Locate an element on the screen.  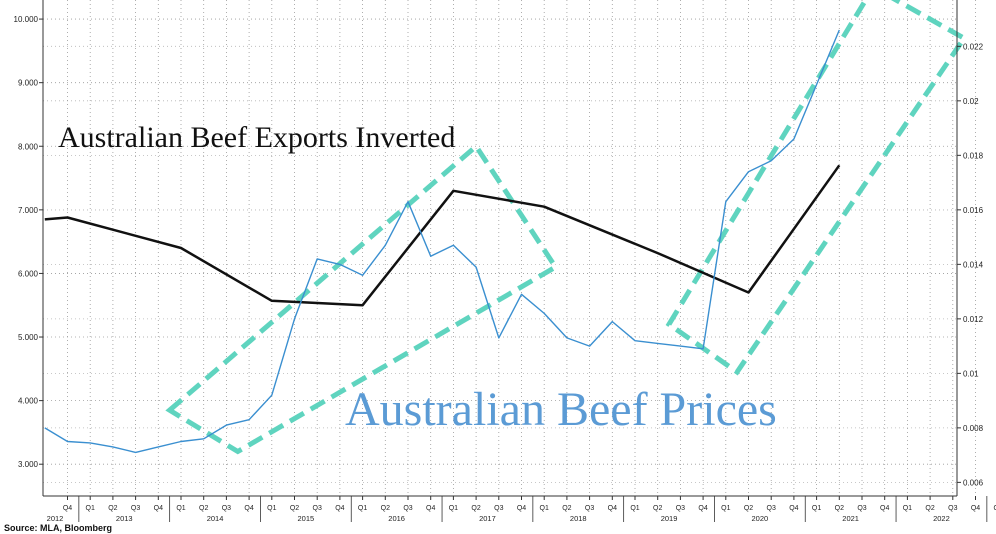
year-label: 2013 is located at coordinates (124, 518).